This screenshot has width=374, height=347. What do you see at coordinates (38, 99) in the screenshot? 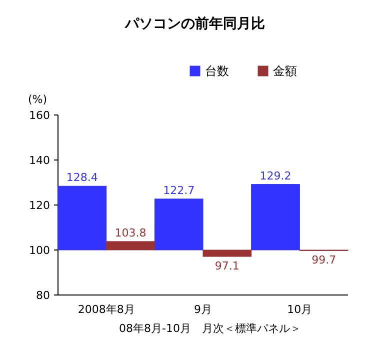
I see `y-axis-title: (%)` at bounding box center [38, 99].